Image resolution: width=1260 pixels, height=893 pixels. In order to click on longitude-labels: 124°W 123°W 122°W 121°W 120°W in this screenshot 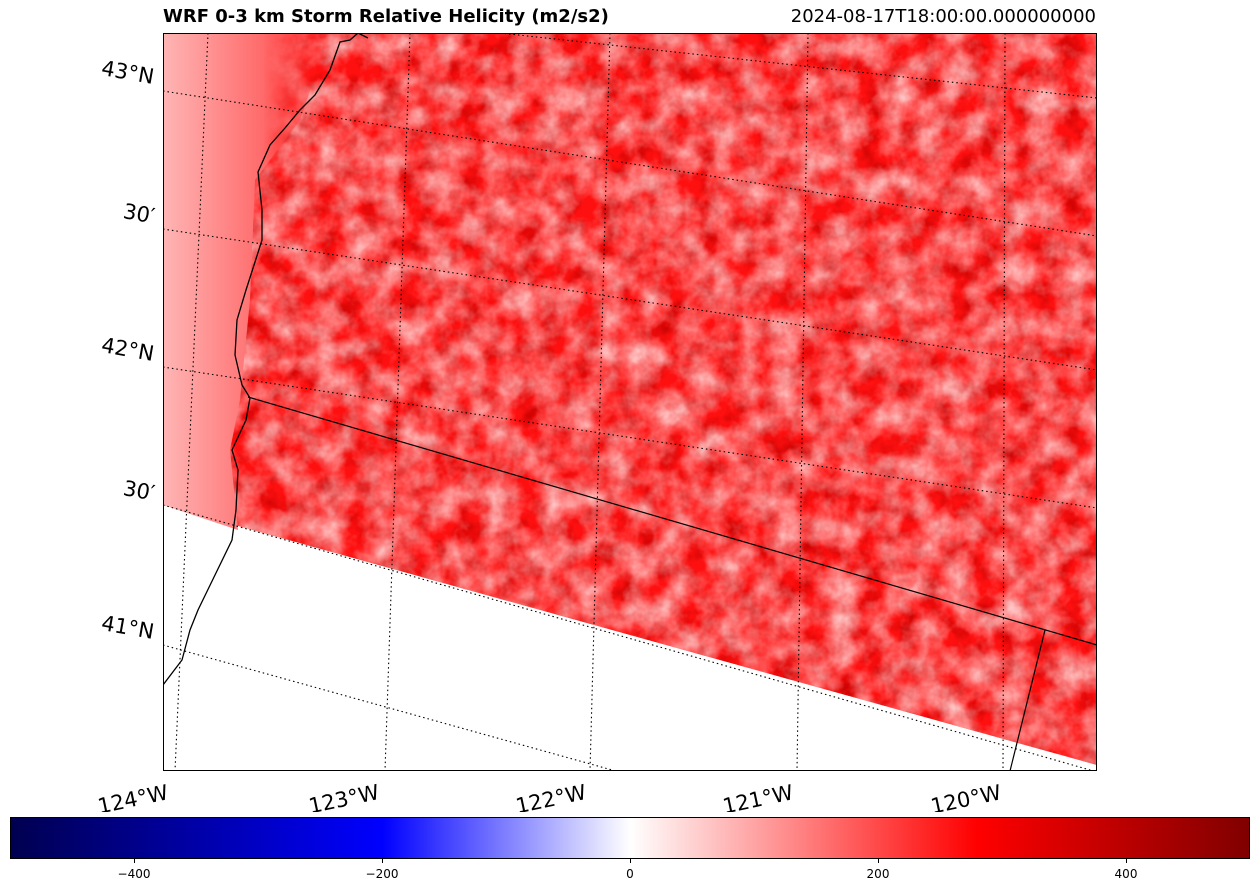, I will do `click(550, 796)`.